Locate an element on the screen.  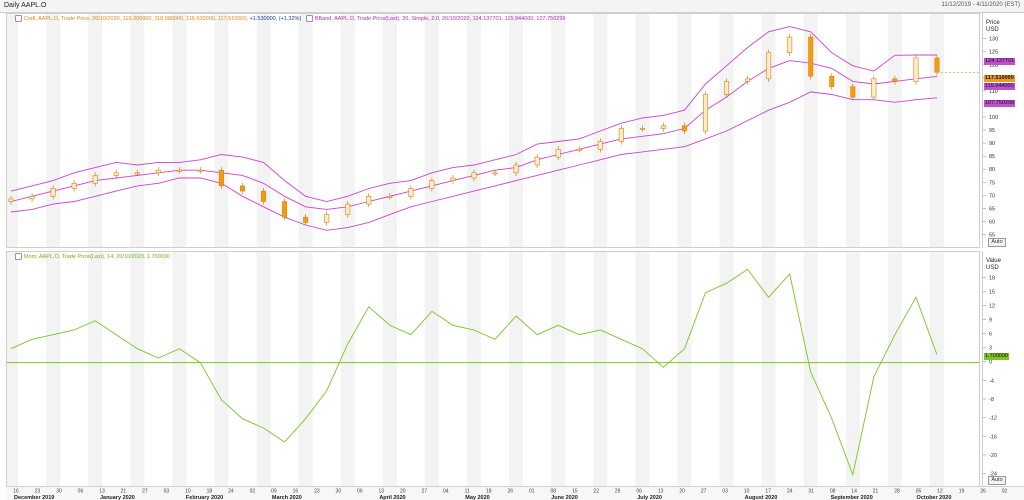
month-label: June 2020 is located at coordinates (564, 497).